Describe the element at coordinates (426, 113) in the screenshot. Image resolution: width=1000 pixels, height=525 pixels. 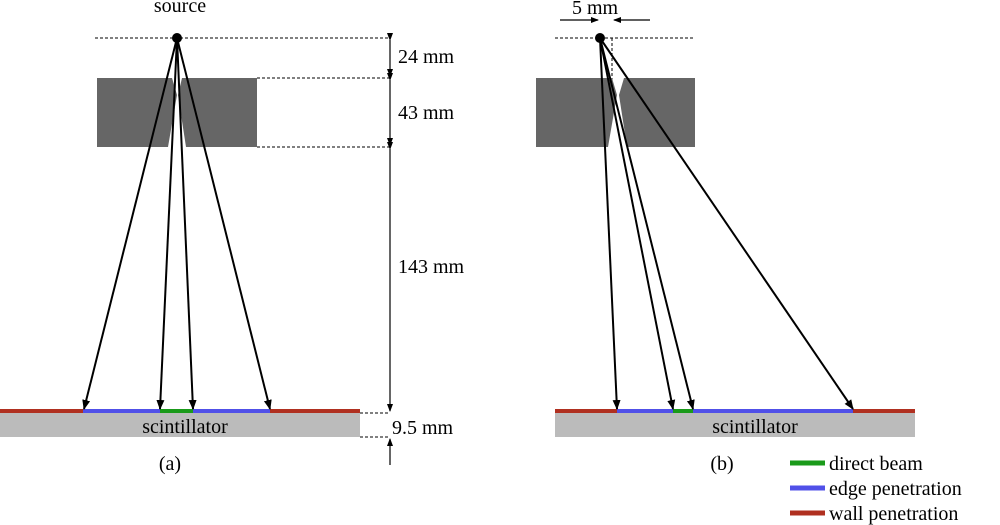
I see `dimension-label: 43 mm` at that location.